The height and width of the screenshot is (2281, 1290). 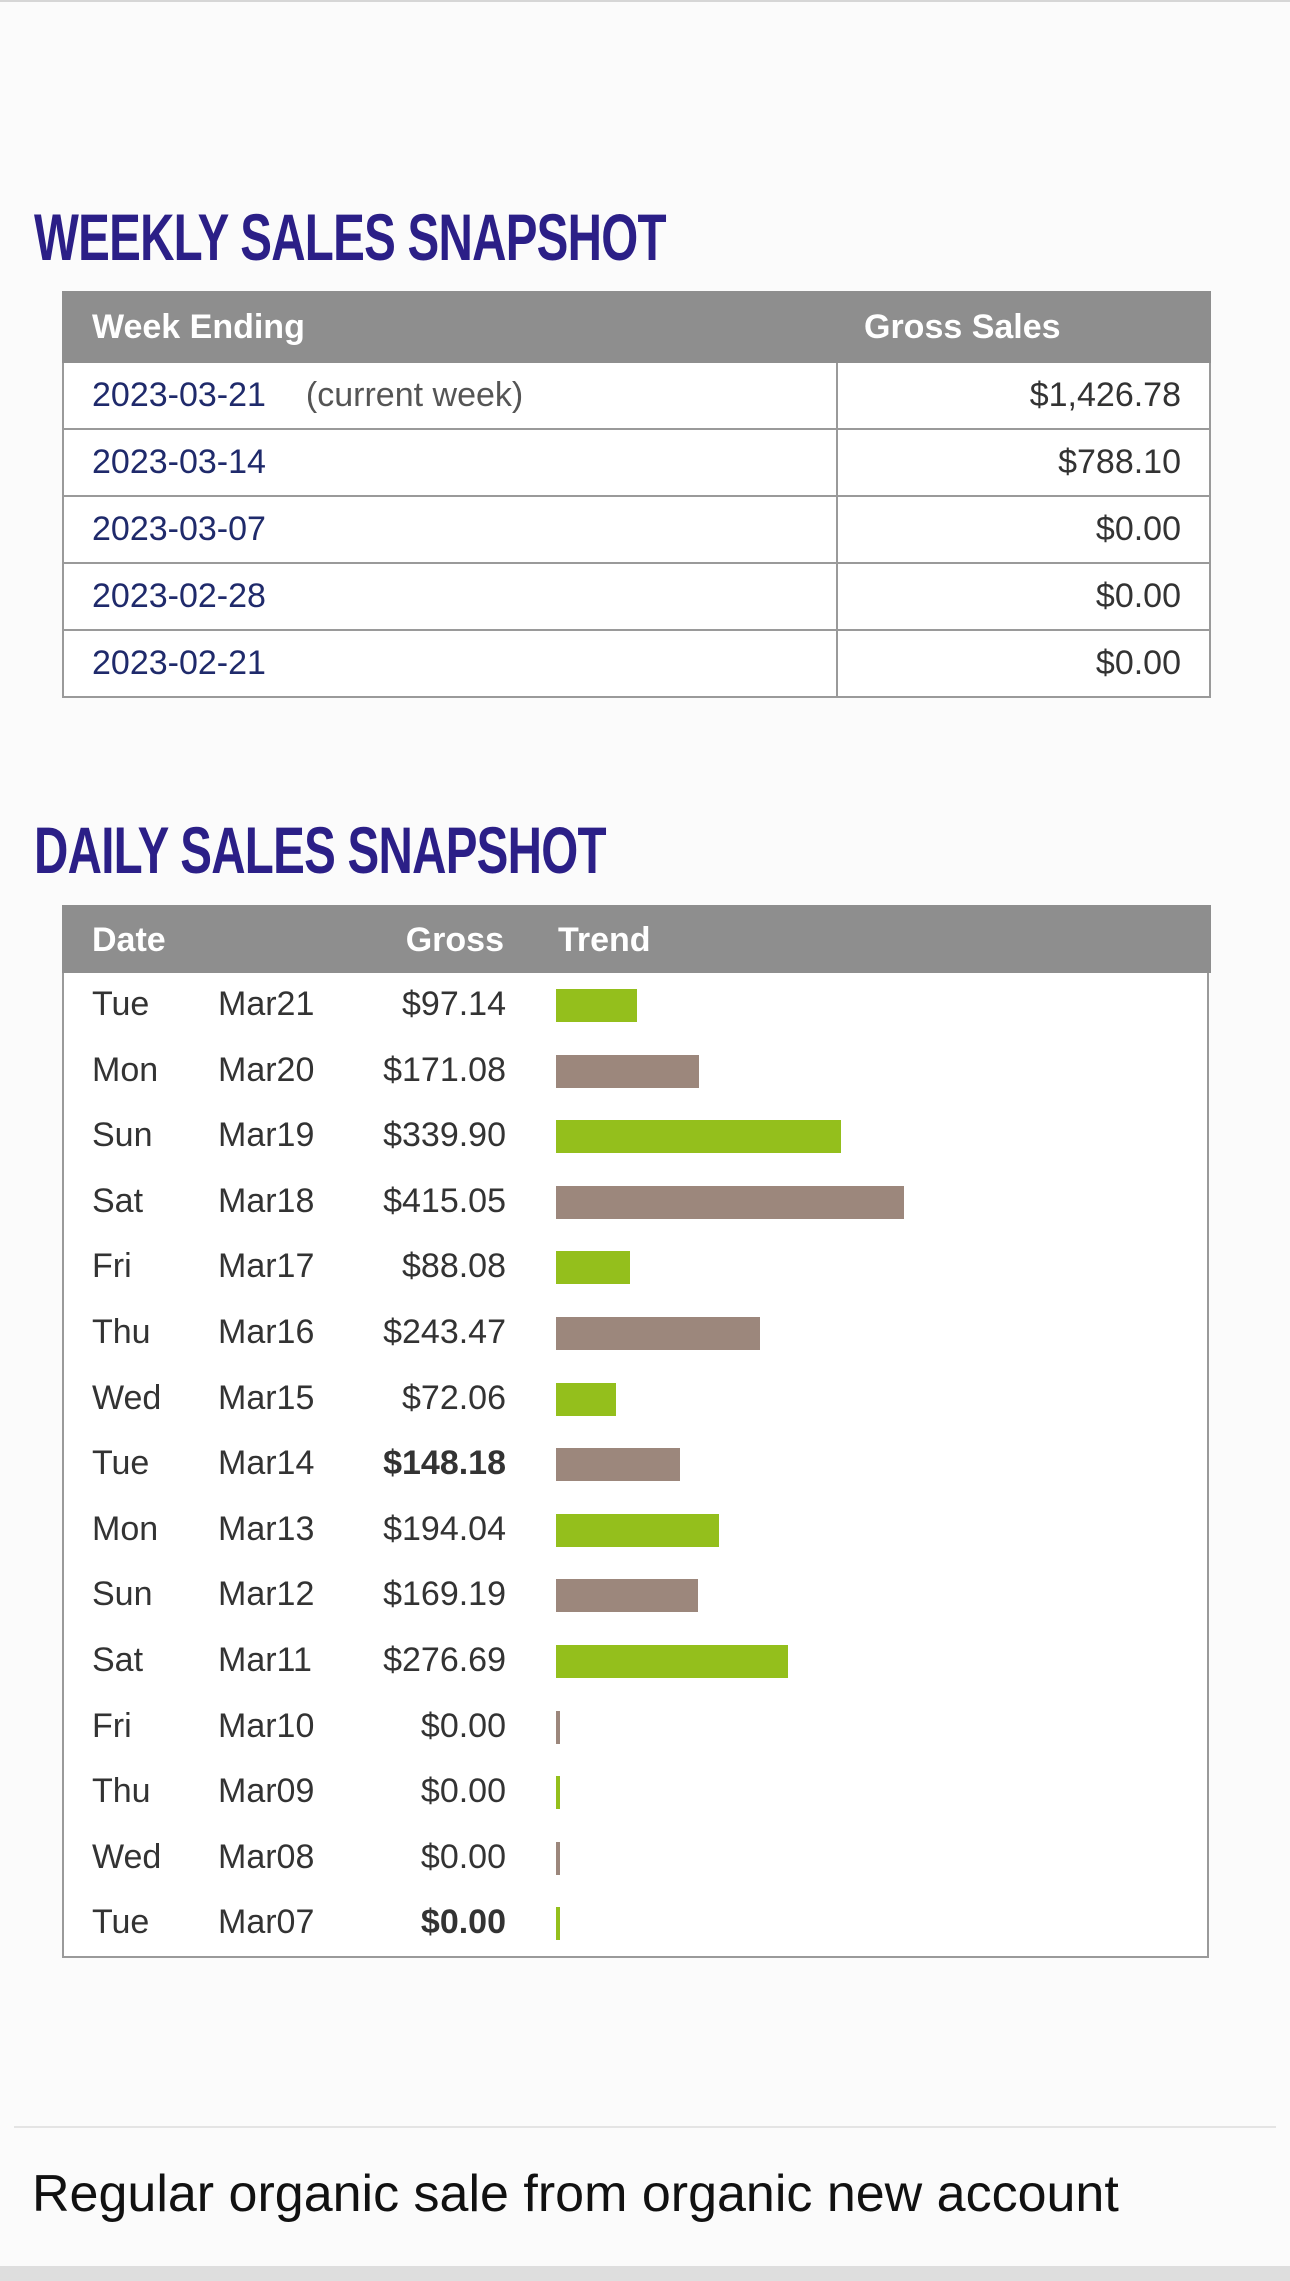 What do you see at coordinates (320, 850) in the screenshot?
I see `daily-sales-title: DAILY SALES SNAPSHOT` at bounding box center [320, 850].